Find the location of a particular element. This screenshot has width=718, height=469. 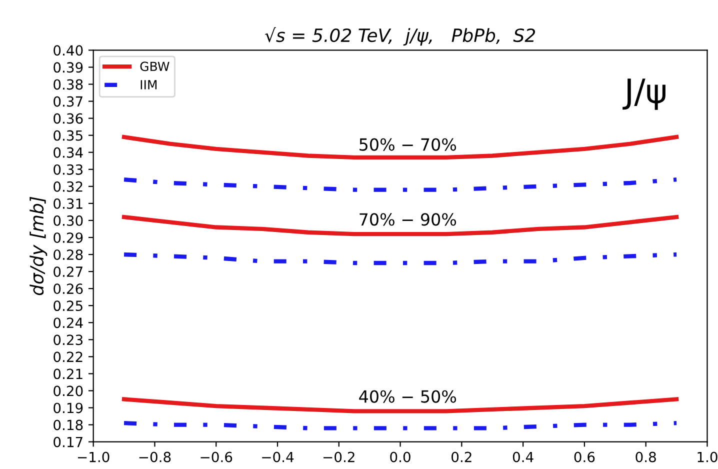

x-tick-label: −0.6 is located at coordinates (216, 457).